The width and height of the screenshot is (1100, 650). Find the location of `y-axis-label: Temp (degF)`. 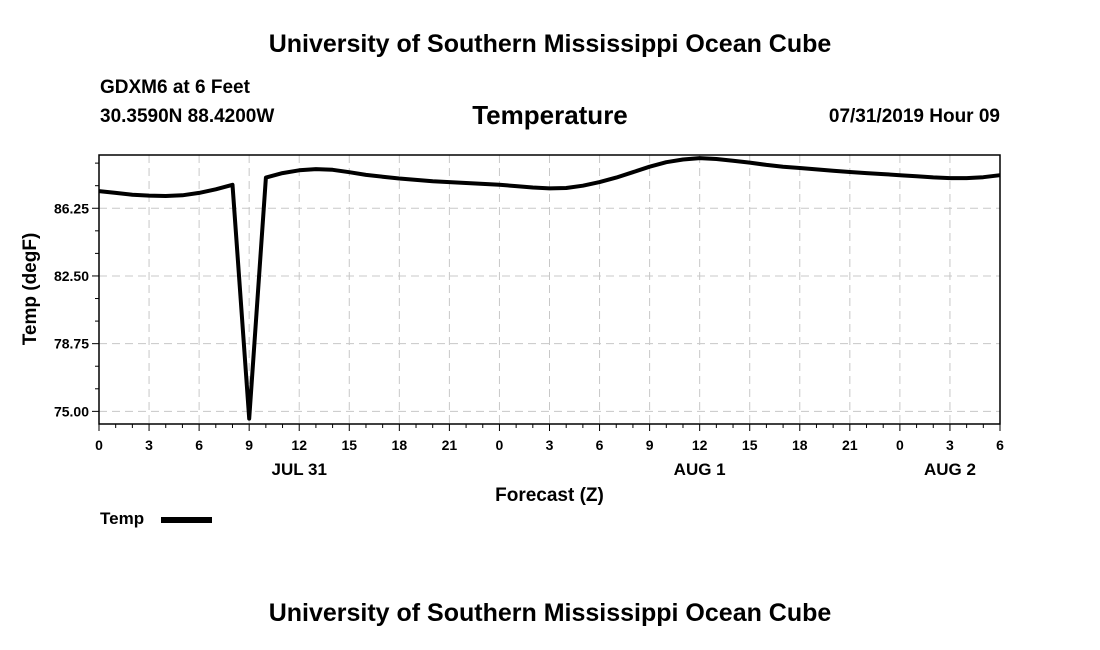

y-axis-label: Temp (degF) is located at coordinates (30, 289).